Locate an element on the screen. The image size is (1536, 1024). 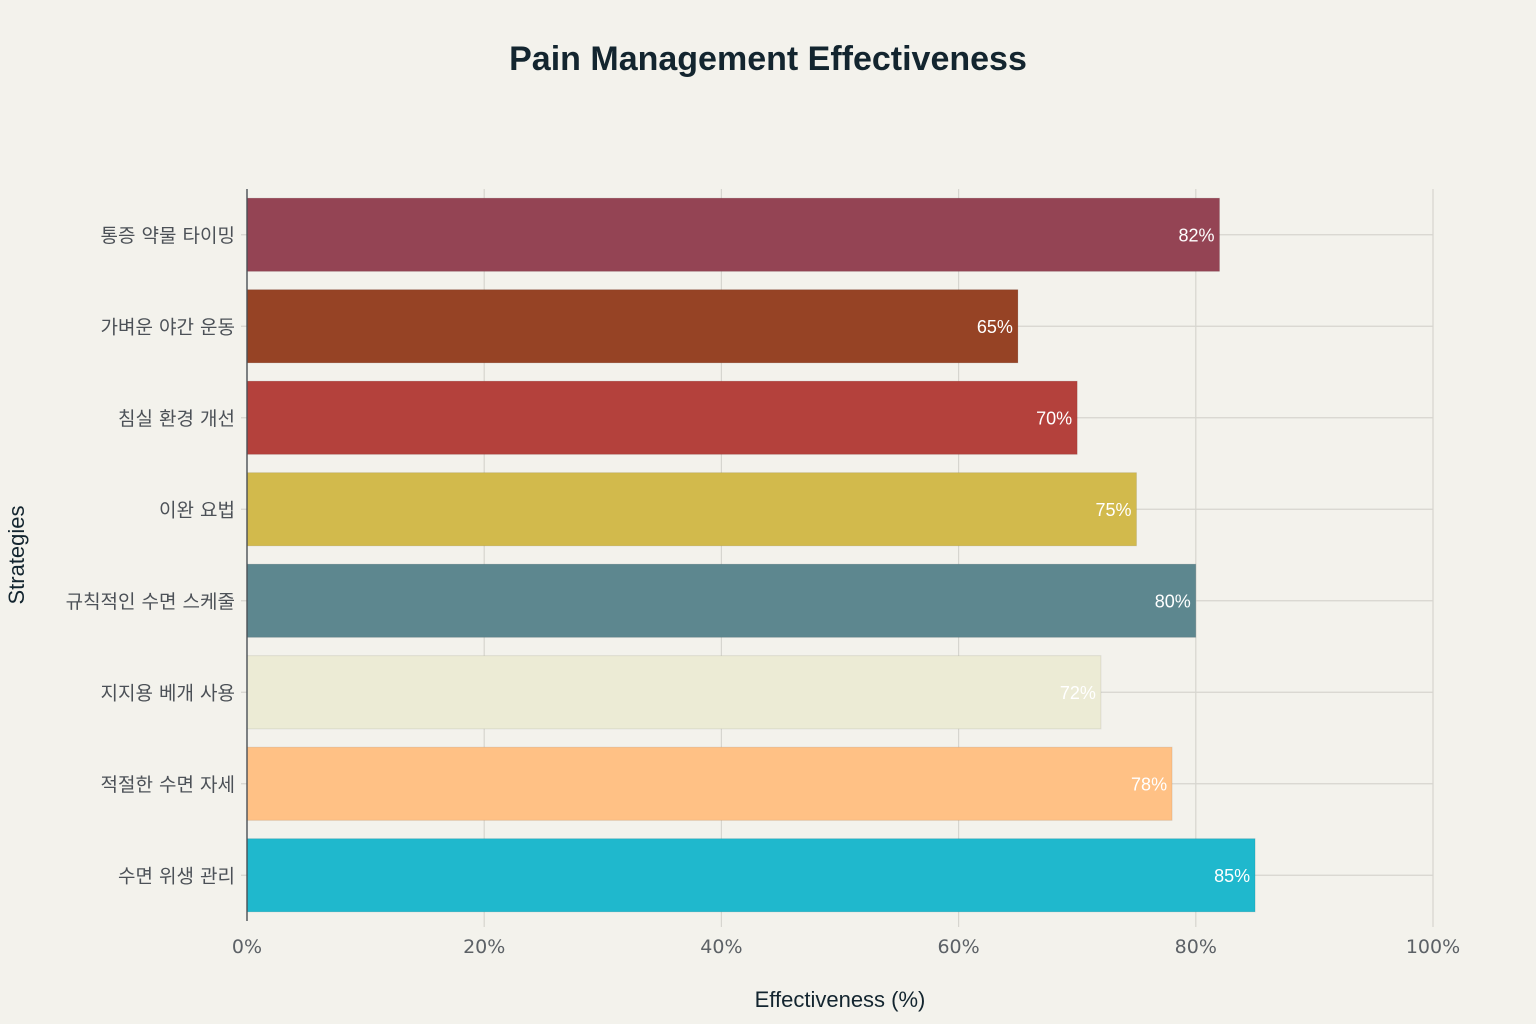
x-tick-label: 40% is located at coordinates (721, 947).